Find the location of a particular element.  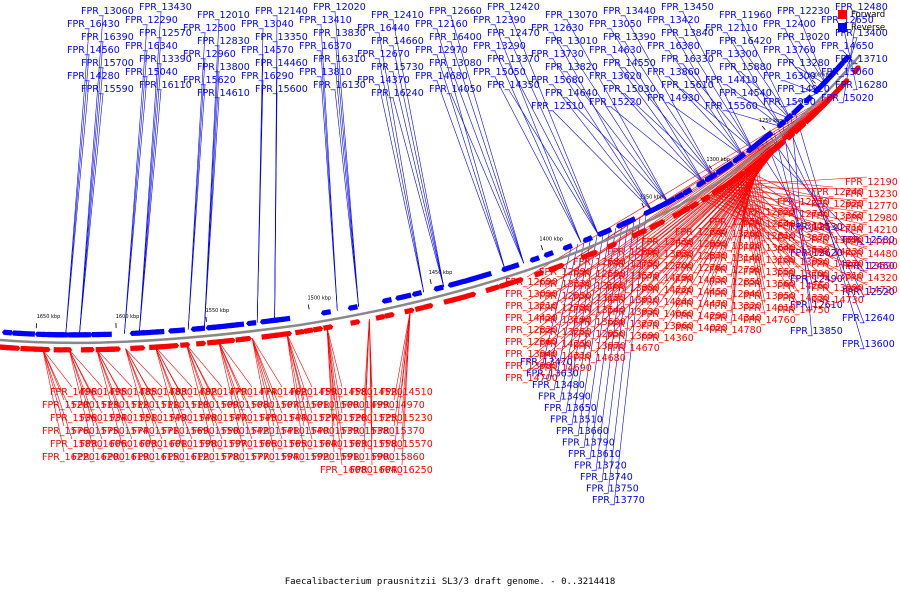

reverse-gene-label: FPR_13010 is located at coordinates (571, 41).